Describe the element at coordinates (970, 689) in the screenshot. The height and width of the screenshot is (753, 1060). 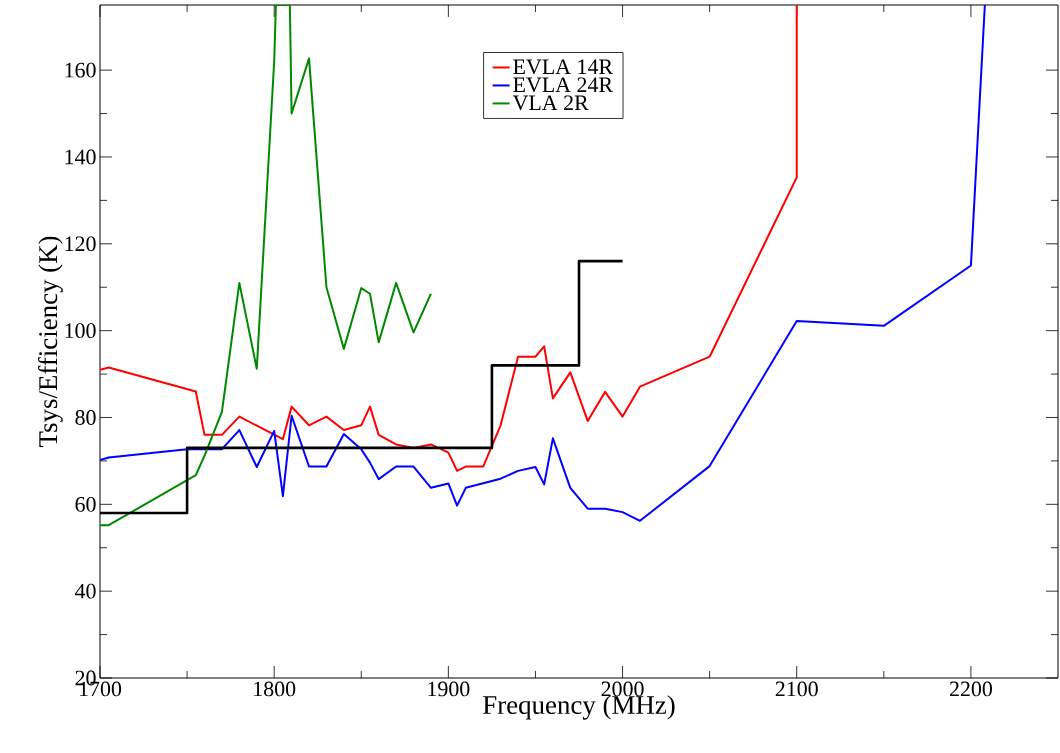
I see `x-tick-label: 2200` at that location.